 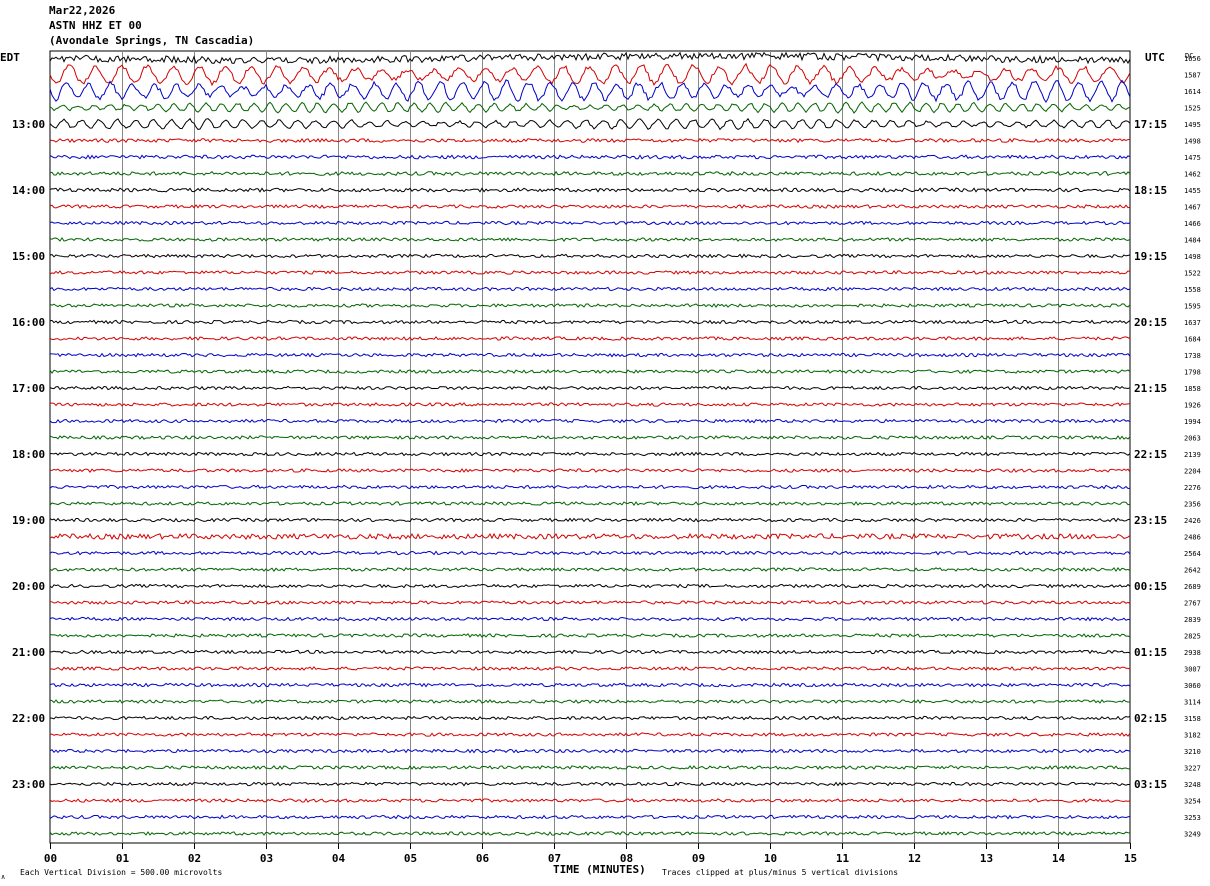 I want to click on right-hour-label: 19:15, so click(x=1150, y=256).